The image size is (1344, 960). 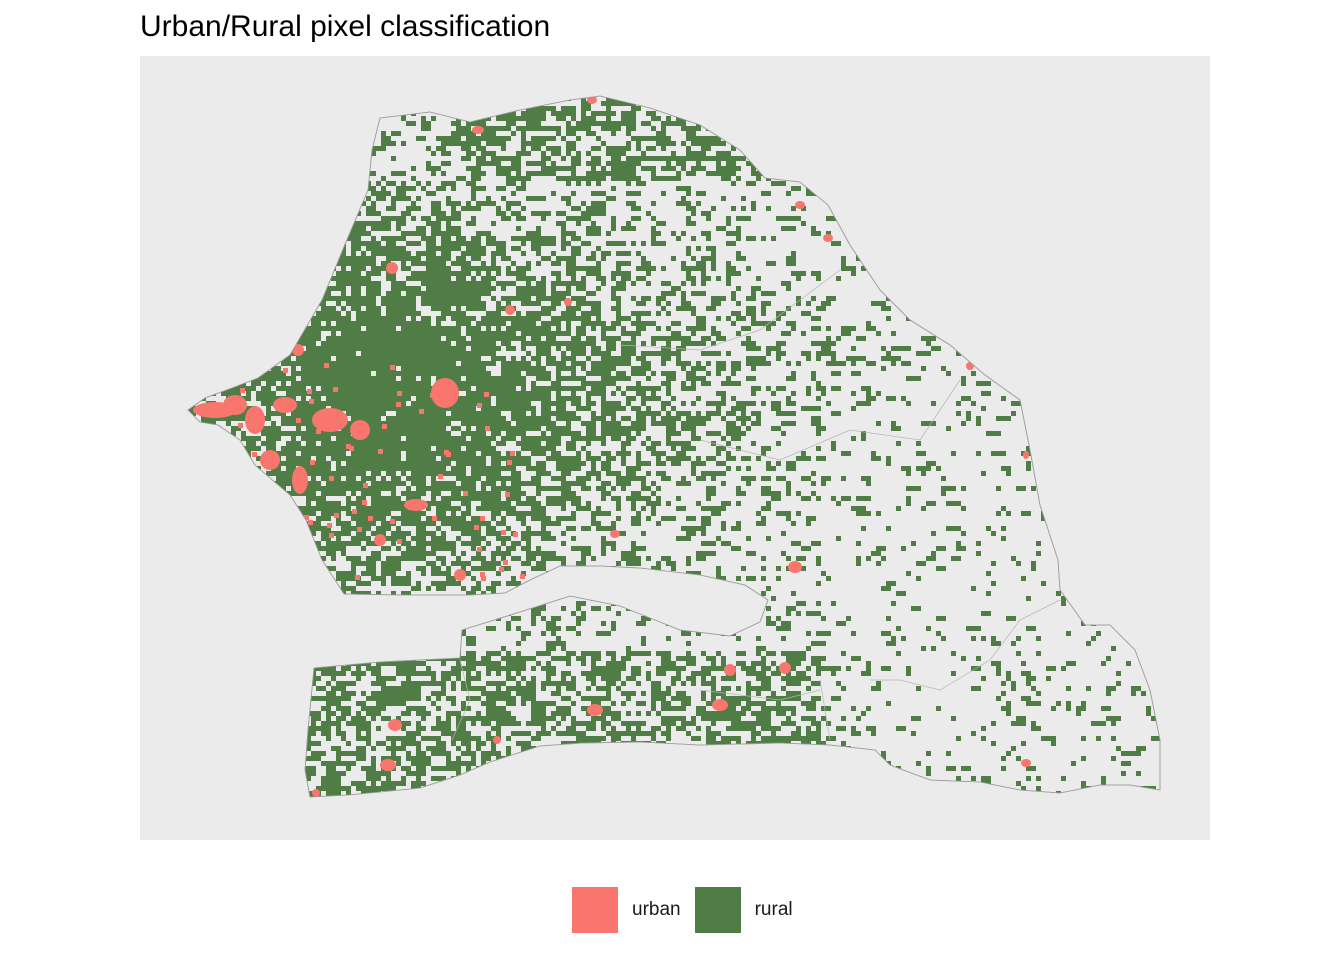 What do you see at coordinates (689, 910) in the screenshot?
I see `legend: urban rural` at bounding box center [689, 910].